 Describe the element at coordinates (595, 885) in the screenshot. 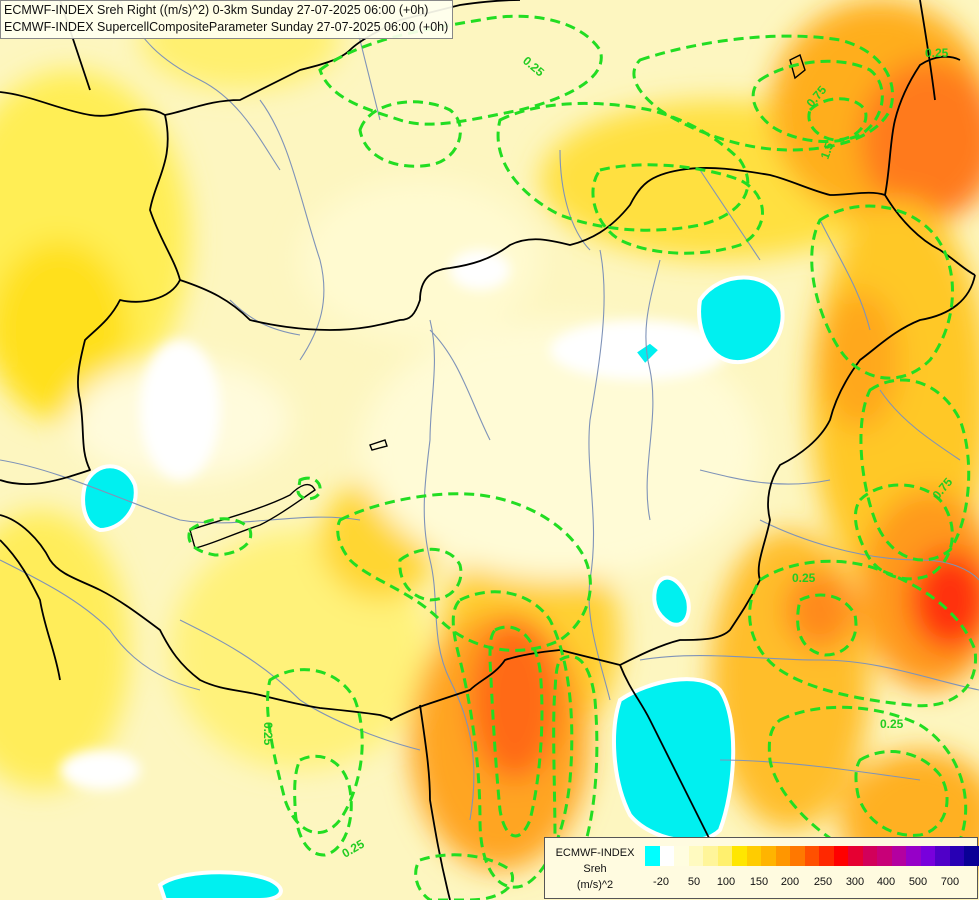

I see `legend-unit: (m/s)^2` at that location.